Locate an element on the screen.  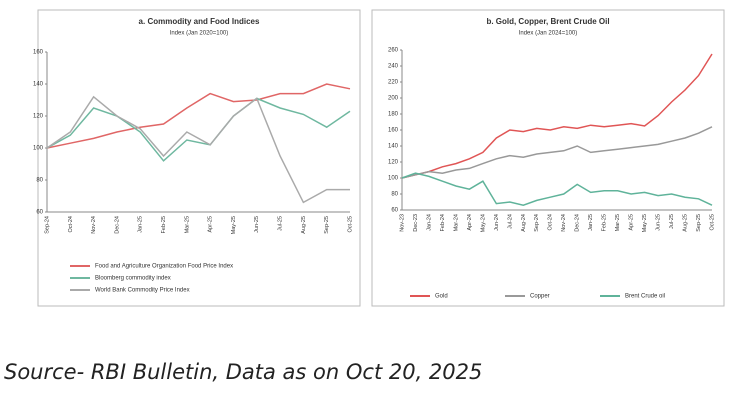
chart-title: b. Gold, Copper, Brent Crude Oil is located at coordinates (547, 21).